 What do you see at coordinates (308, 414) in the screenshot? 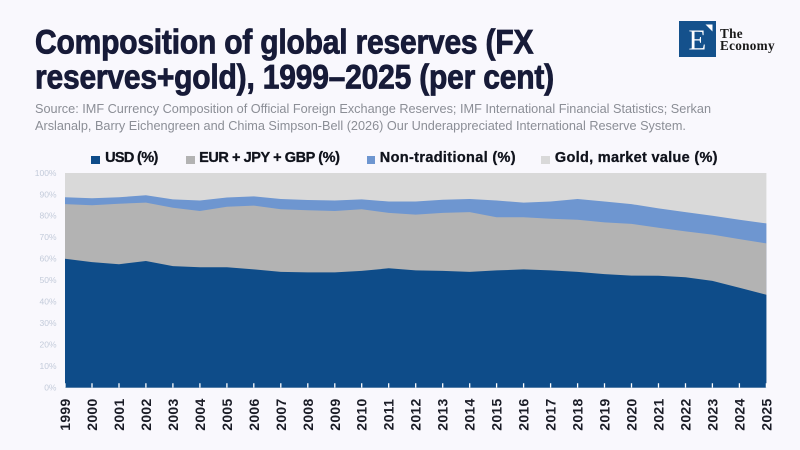
I see `svg-text: 2008` at bounding box center [308, 414].